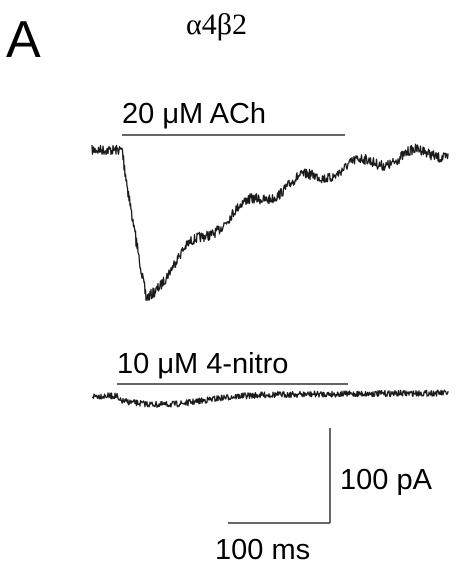 The image size is (466, 572). What do you see at coordinates (194, 114) in the screenshot?
I see `ach-drug-label: 20 μM ACh` at bounding box center [194, 114].